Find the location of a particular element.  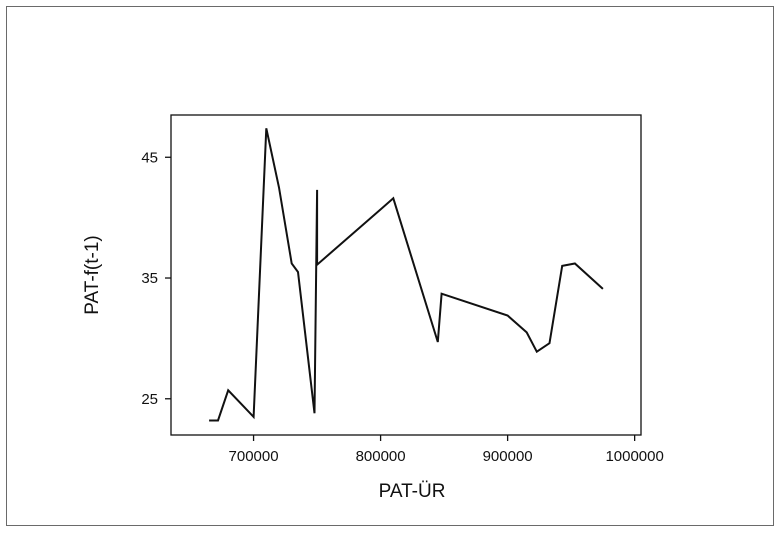

x-tick-label: 900000 is located at coordinates (508, 456).